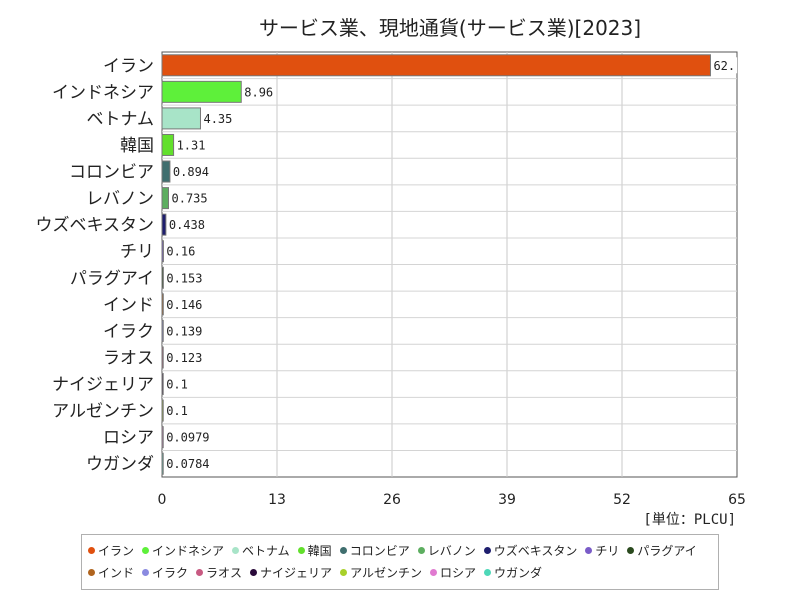 The image size is (800, 600). I want to click on category-label: イラン, so click(128, 66).